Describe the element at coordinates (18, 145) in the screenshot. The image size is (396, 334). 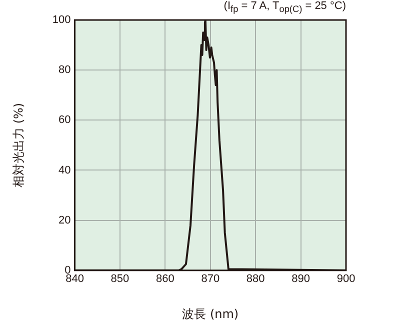
I see `y-axis-title: 相対光出力 (%)` at that location.